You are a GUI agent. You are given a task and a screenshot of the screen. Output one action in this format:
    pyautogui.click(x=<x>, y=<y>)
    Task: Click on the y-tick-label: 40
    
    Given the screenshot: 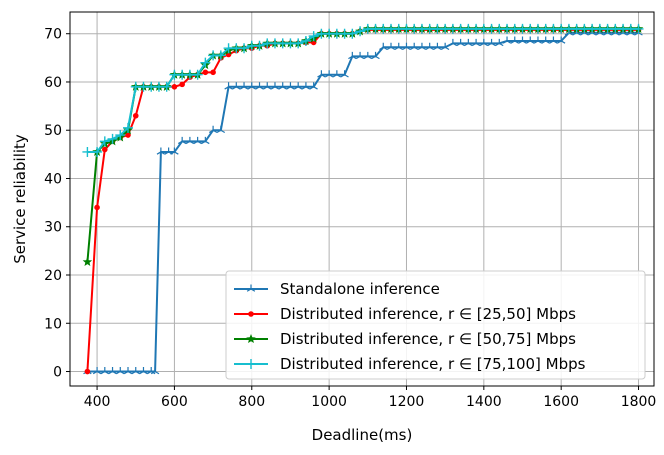 What is the action you would take?
    pyautogui.click(x=53, y=179)
    